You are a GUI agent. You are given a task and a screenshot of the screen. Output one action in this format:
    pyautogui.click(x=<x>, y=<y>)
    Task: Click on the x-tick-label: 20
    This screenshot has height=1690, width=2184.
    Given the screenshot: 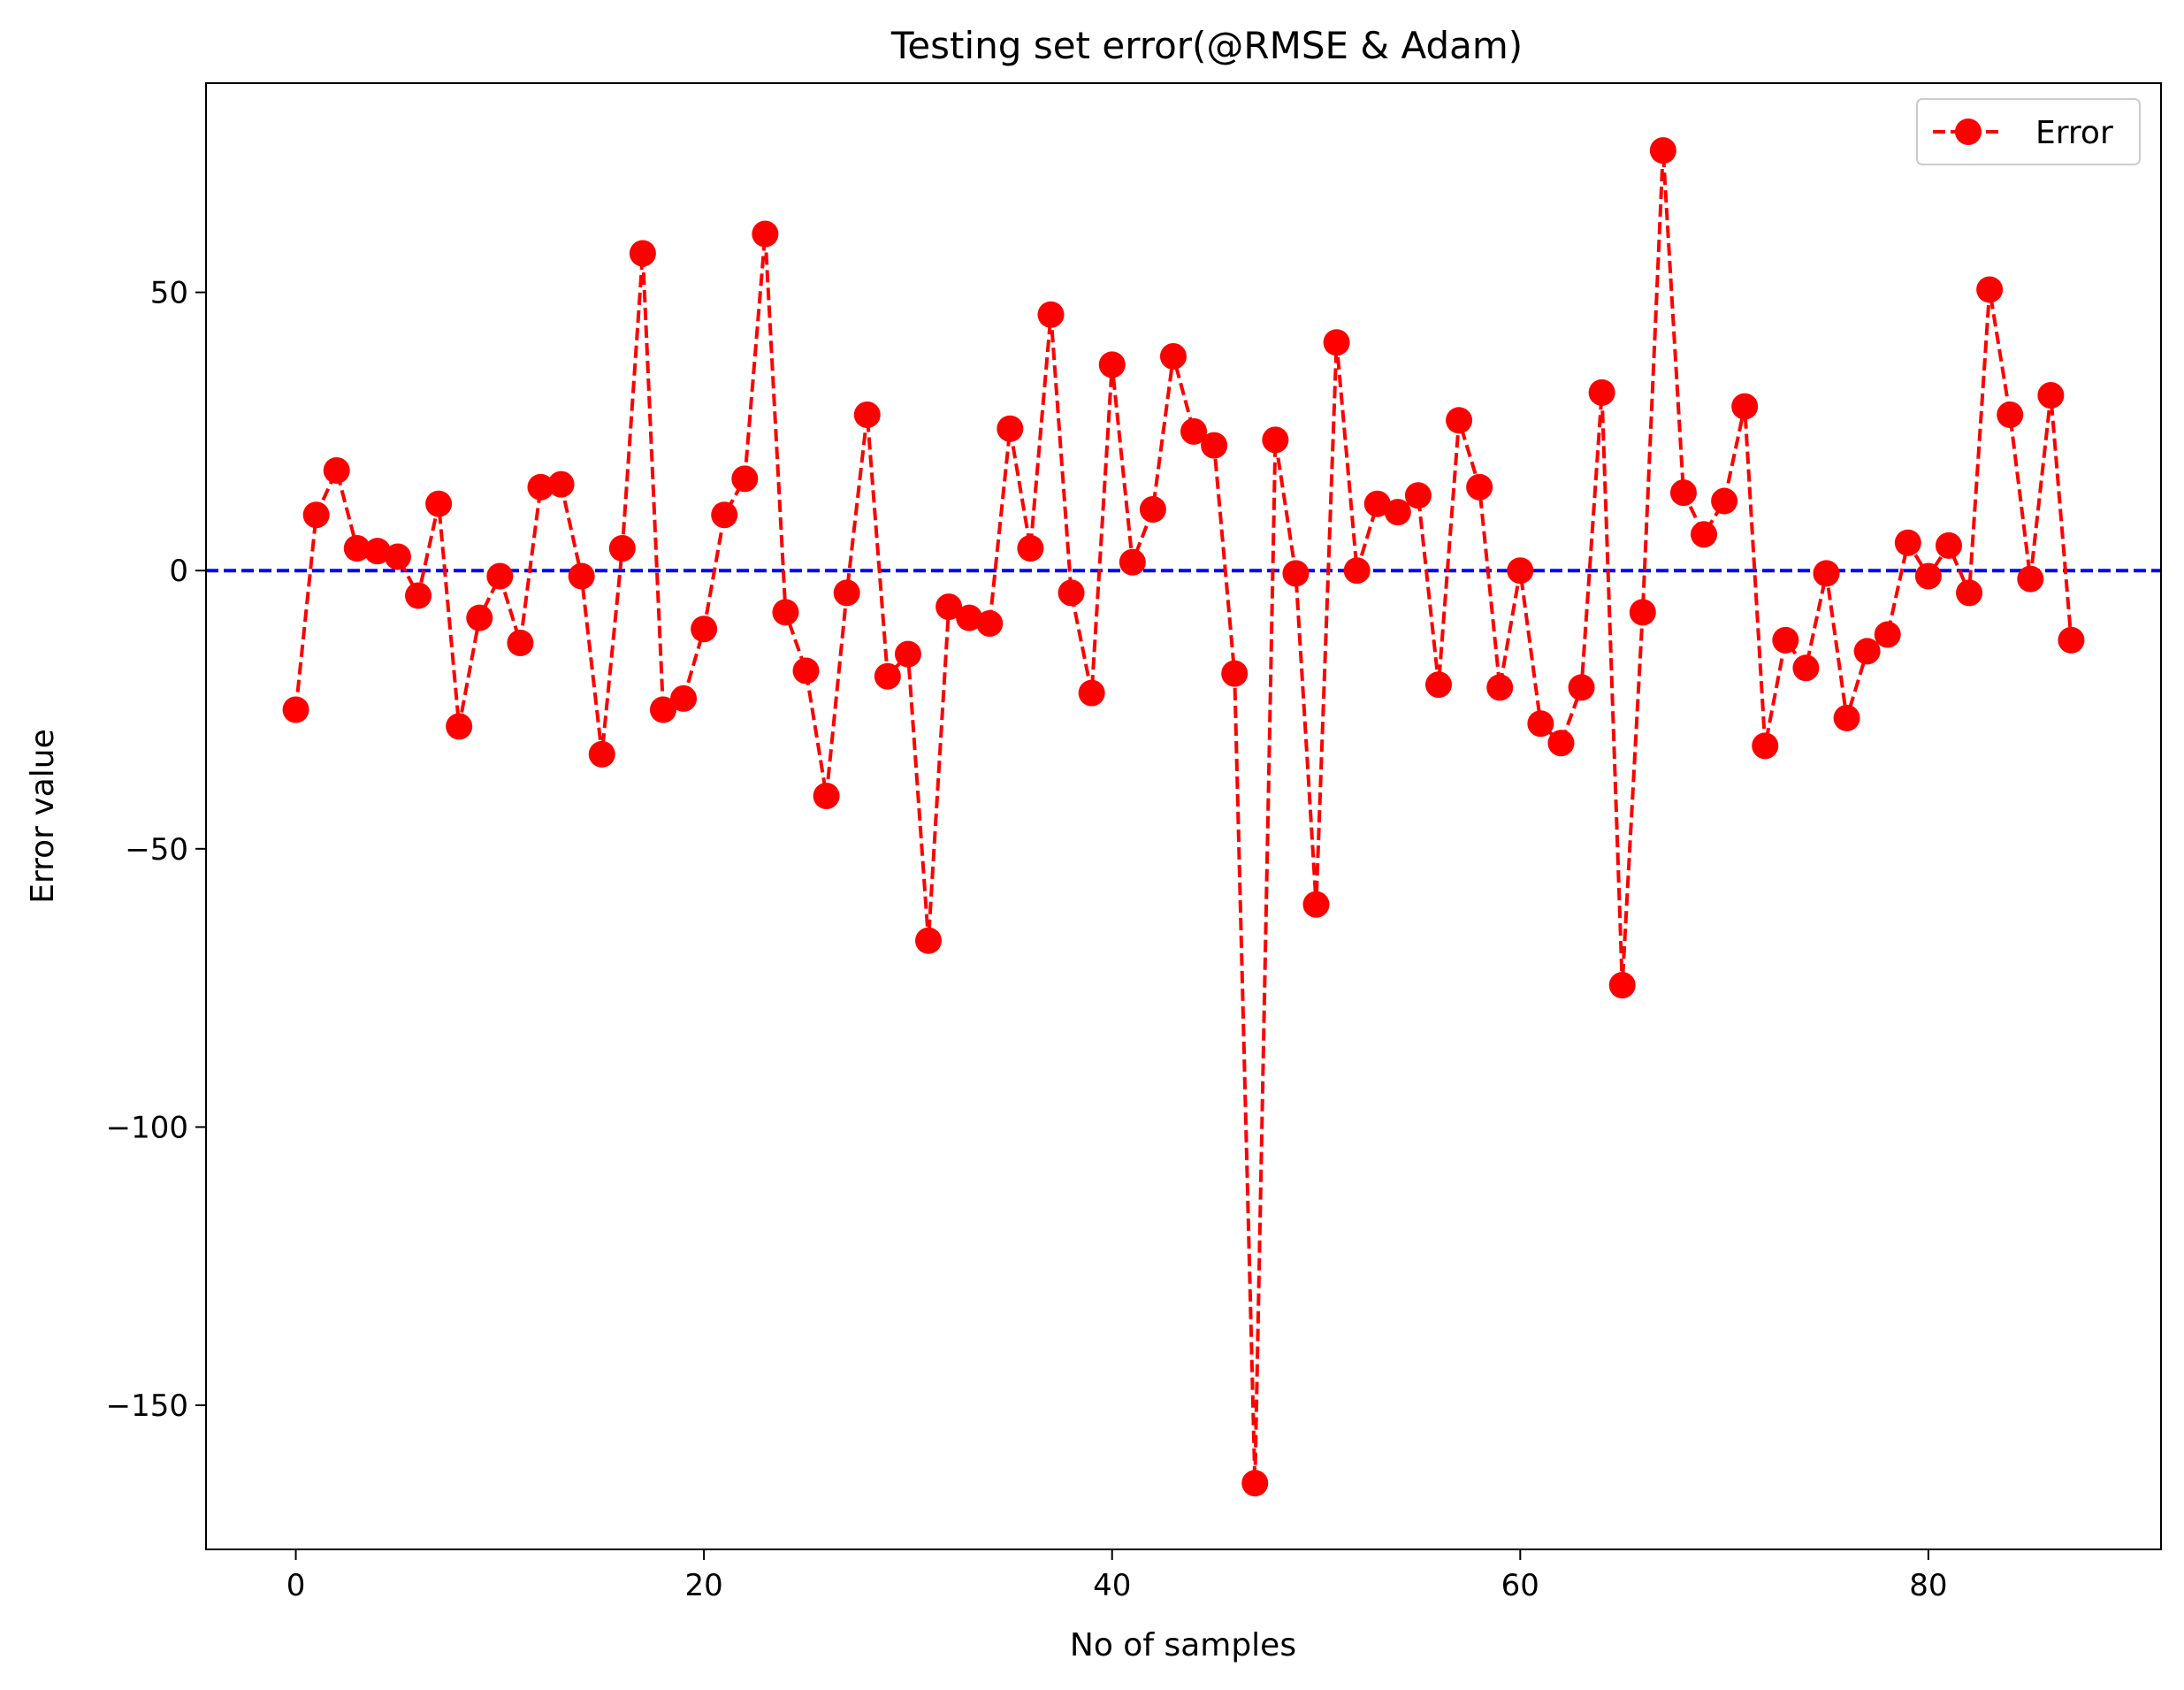 What is the action you would take?
    pyautogui.click(x=704, y=1585)
    